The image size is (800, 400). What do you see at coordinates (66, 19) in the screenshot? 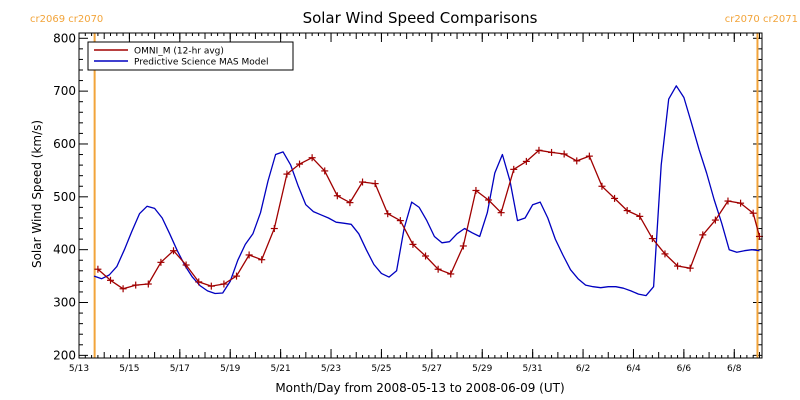
I see `carrington-marker-label: cr2069 cr2070` at bounding box center [66, 19].